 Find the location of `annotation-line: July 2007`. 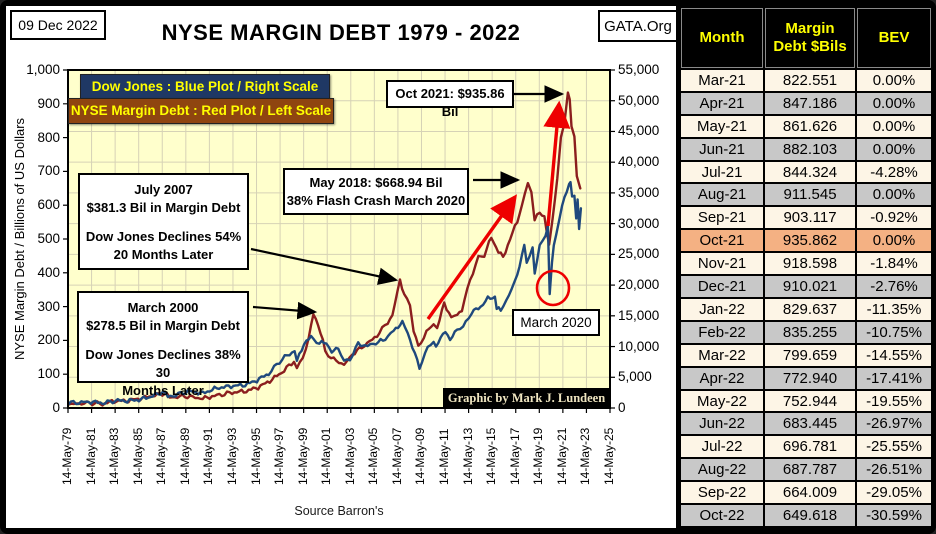

annotation-line: July 2007 is located at coordinates (163, 189).